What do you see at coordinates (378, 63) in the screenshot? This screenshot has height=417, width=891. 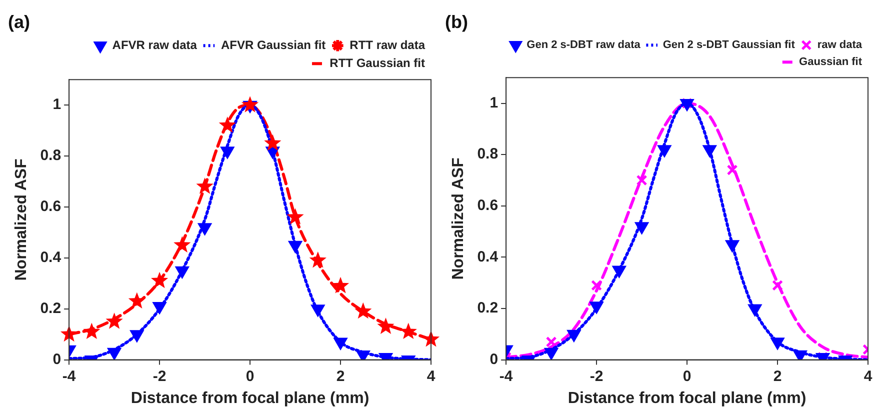 I see `legend-label: RTT Gaussian fit` at bounding box center [378, 63].